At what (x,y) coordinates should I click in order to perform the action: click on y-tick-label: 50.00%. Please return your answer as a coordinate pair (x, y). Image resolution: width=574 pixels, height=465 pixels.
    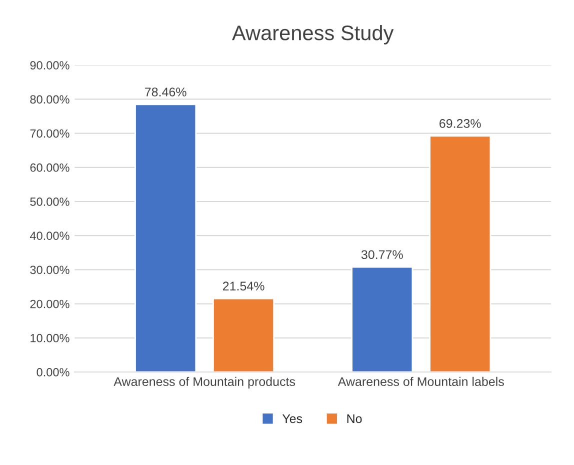
    Looking at the image, I should click on (50, 202).